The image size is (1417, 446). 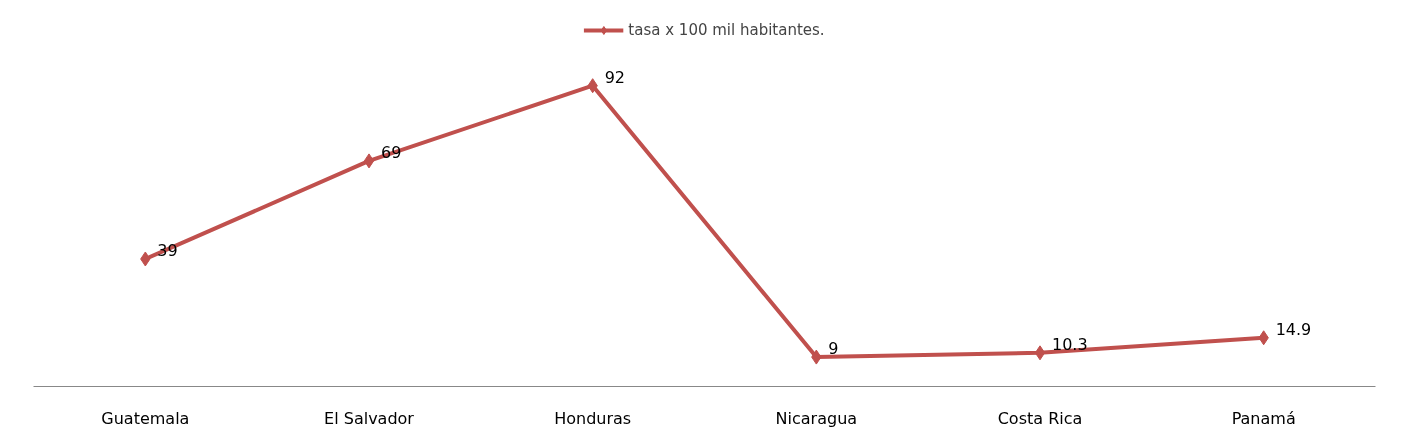 What do you see at coordinates (1293, 329) in the screenshot?
I see `data-label: 14.9` at bounding box center [1293, 329].